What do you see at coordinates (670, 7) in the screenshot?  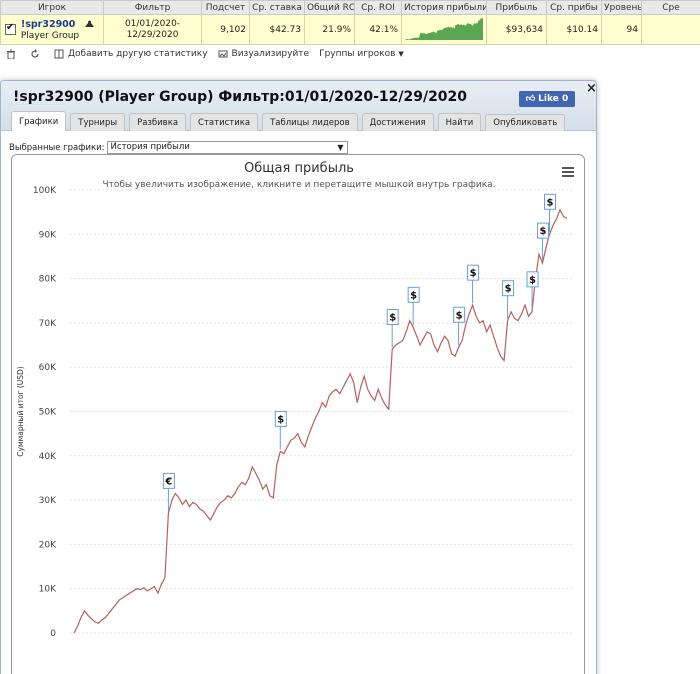 I see `col-header-more: Сре` at bounding box center [670, 7].